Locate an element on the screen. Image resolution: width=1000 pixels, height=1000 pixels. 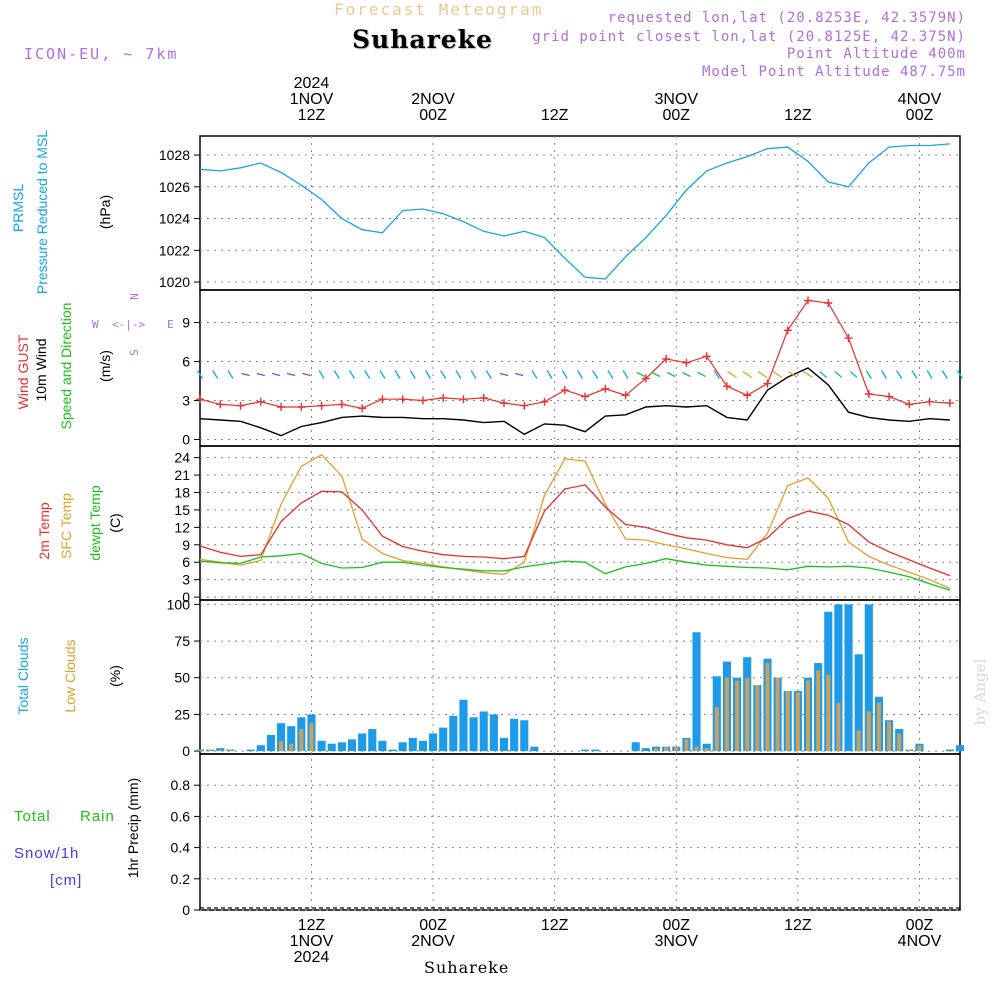
sfc-temp-line is located at coordinates (575, 521).